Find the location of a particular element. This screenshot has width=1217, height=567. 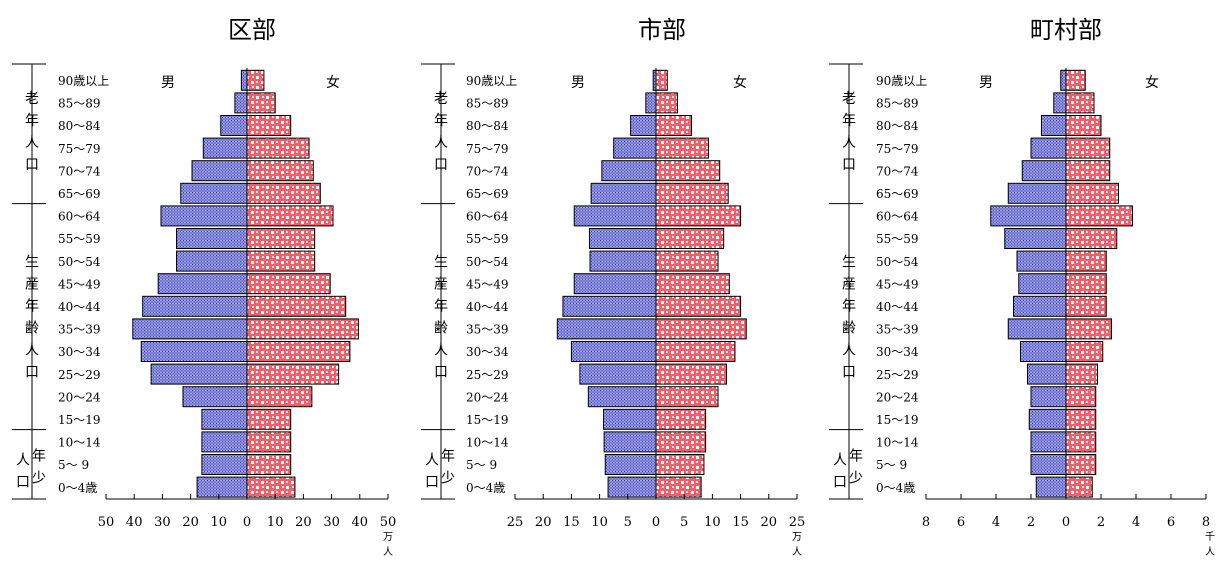

age-label: 0～4歳 is located at coordinates (895, 488).